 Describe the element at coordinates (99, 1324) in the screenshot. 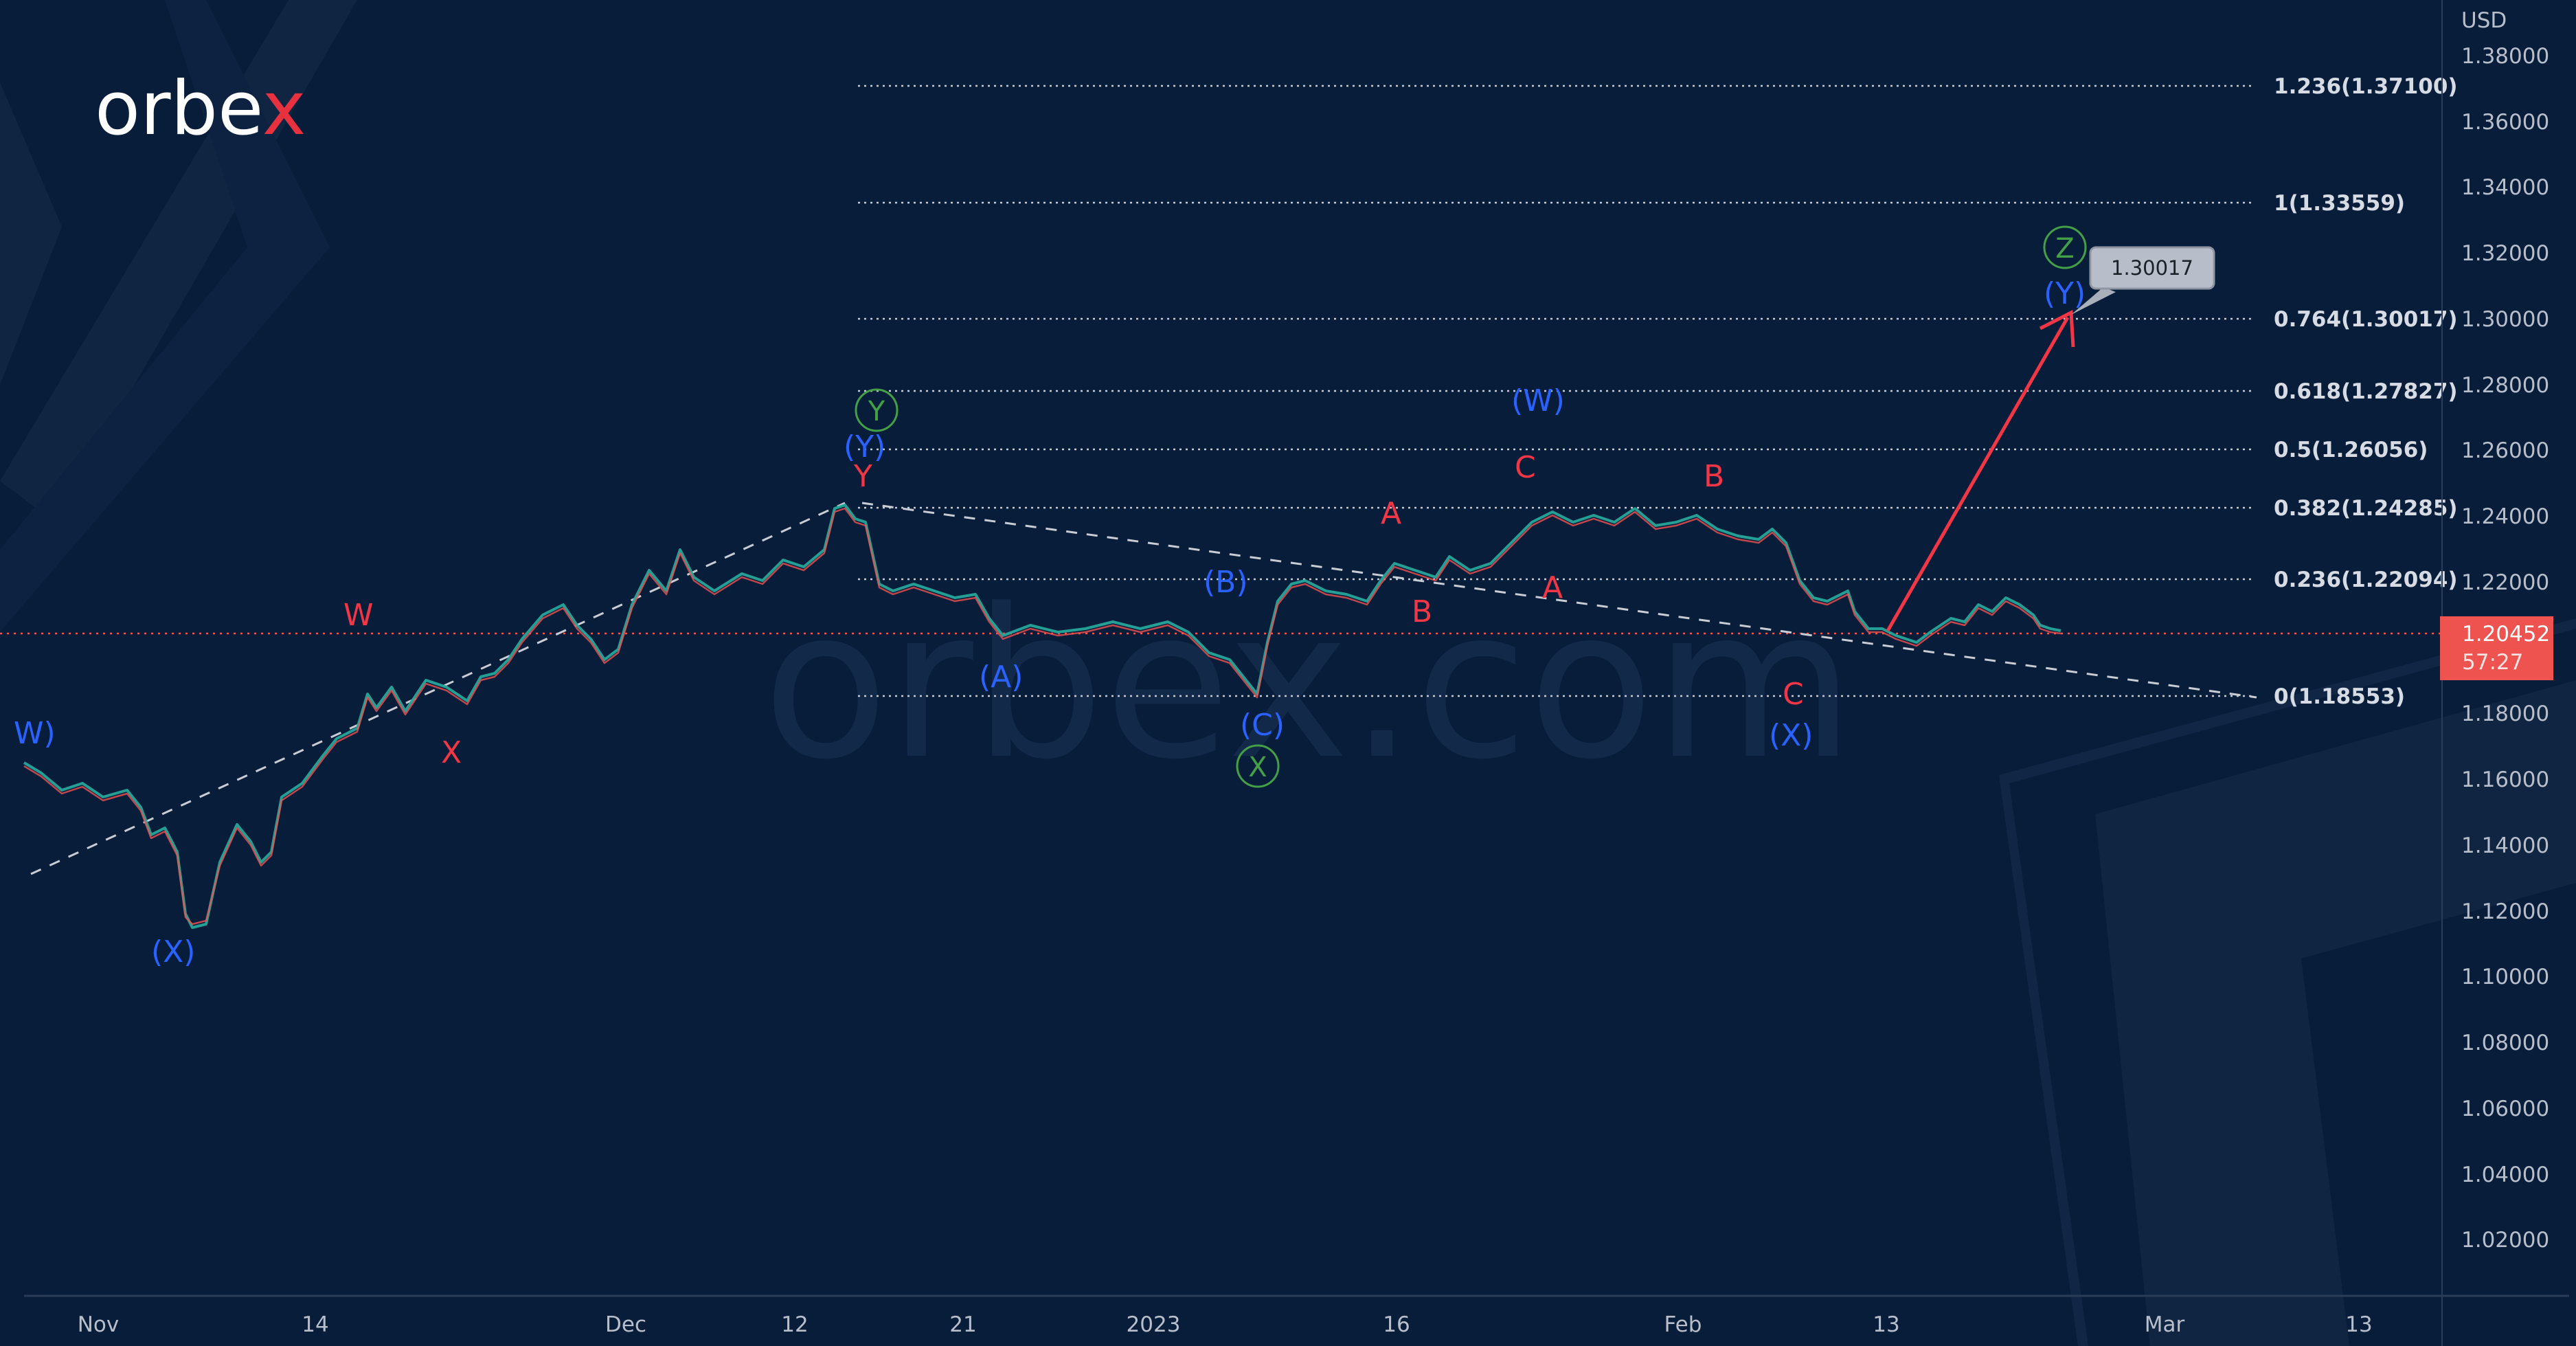

I see `time-tick: Nov` at that location.